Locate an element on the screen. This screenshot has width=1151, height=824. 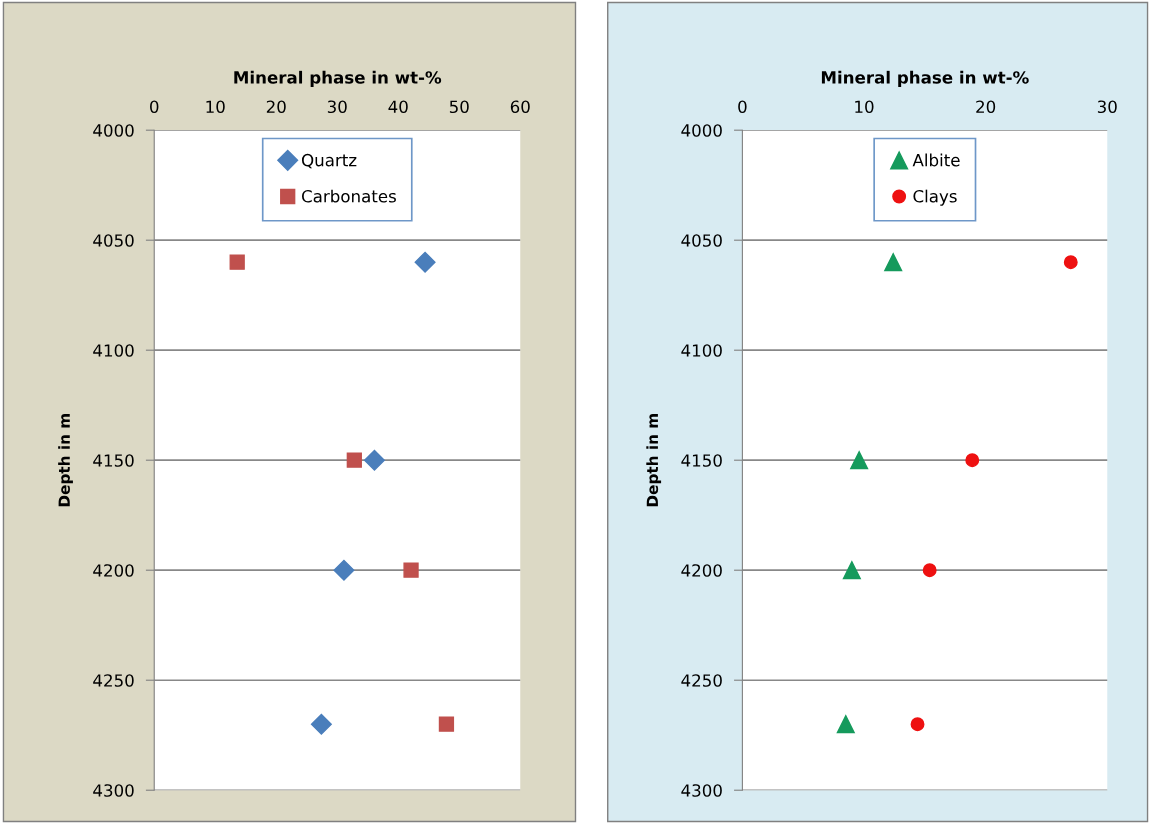
x-tick-label: 40 is located at coordinates (398, 107).